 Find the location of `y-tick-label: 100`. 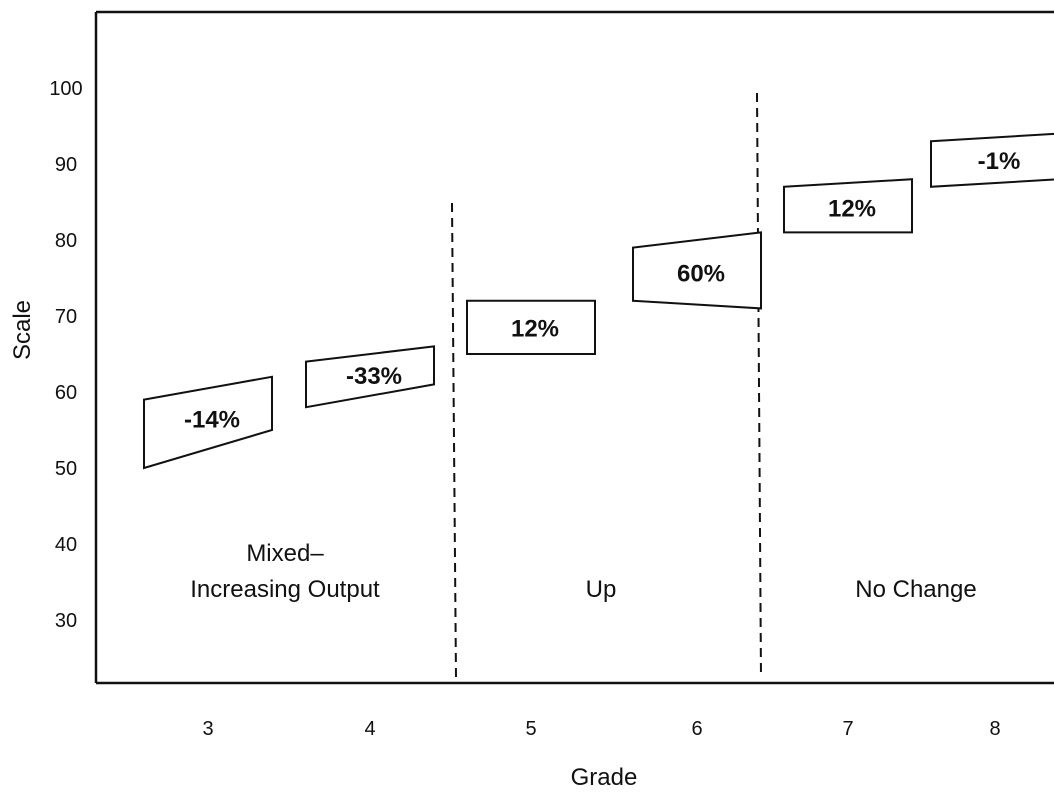

y-tick-label: 100 is located at coordinates (65, 89).